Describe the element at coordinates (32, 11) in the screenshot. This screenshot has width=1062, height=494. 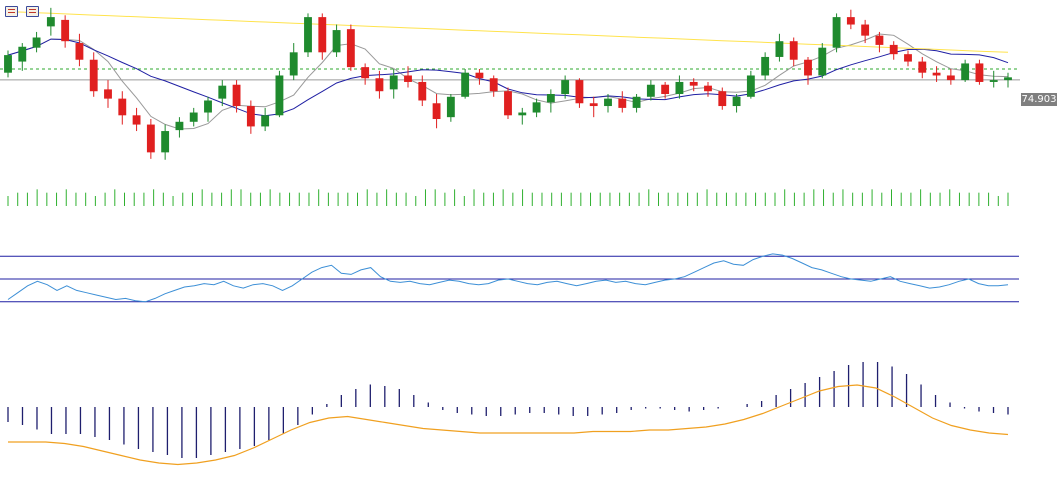
I see `trade-panel-icon` at that location.